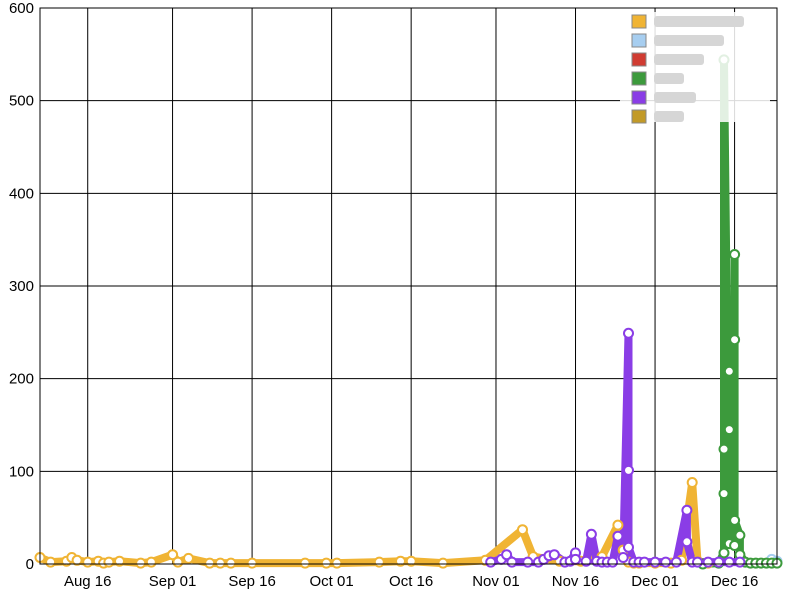  Describe the element at coordinates (21, 379) in the screenshot. I see `y-tick-label: 200` at that location.